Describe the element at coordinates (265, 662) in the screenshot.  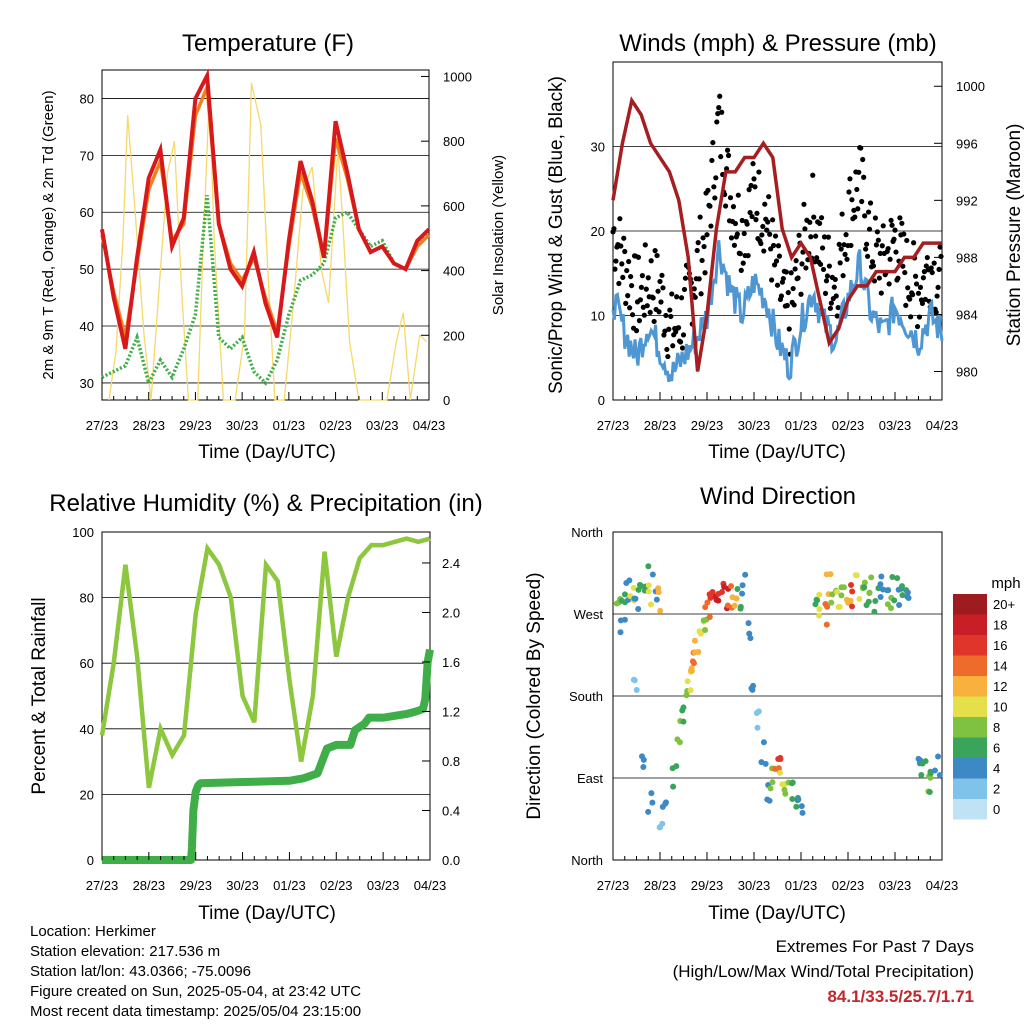
I see `rh-line` at that location.